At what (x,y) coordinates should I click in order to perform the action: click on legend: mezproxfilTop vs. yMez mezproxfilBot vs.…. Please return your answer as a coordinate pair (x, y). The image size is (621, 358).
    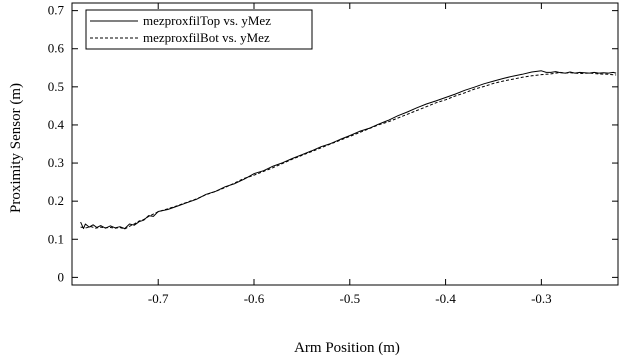
    Looking at the image, I should click on (199, 29).